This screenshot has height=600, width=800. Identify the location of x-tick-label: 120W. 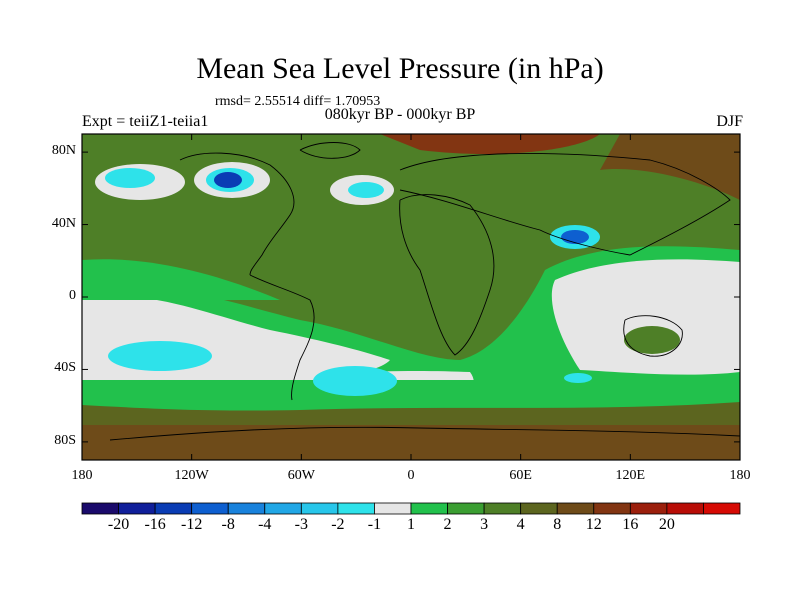
(191, 475).